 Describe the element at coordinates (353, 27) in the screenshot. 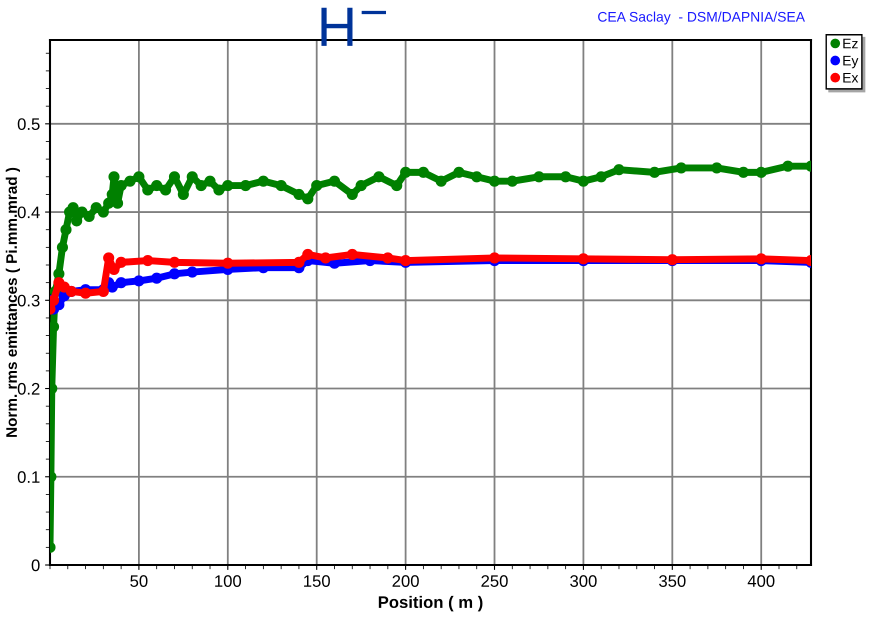

I see `chart-title: H$^{−}$` at that location.